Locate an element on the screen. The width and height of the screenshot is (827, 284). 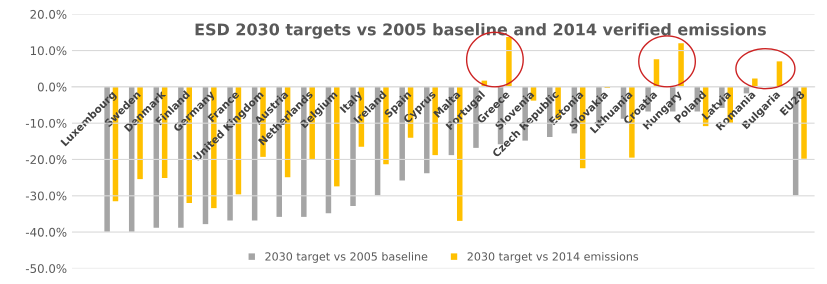
text: ESD 2030 targets vs 2005 baseline and 2014 verified emissions is located at coordinates (481, 31).